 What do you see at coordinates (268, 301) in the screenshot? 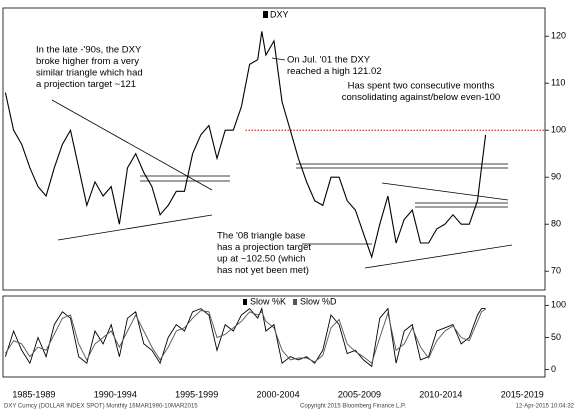
I see `legend-label: Slow %K` at bounding box center [268, 301].